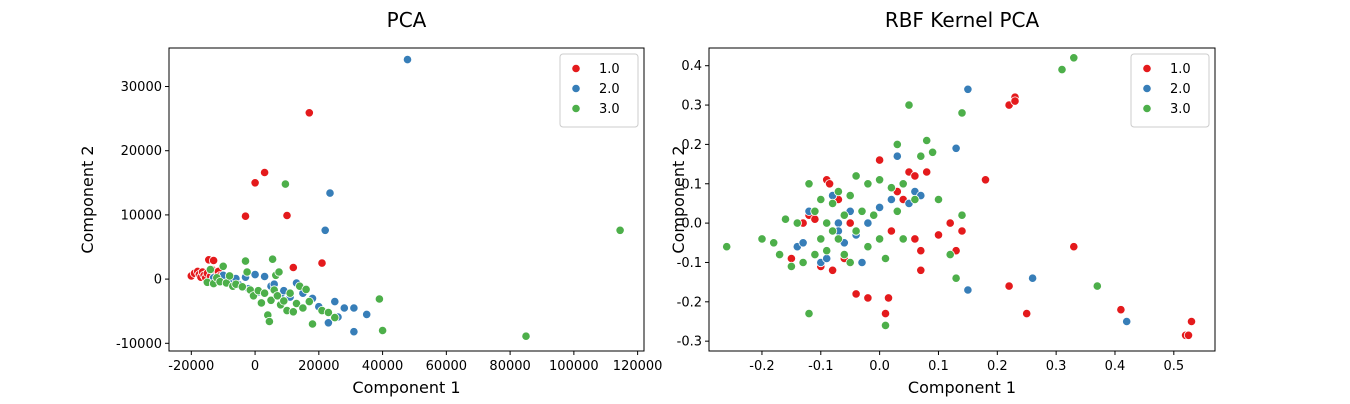 This screenshot has width=1350, height=404. What do you see at coordinates (1180, 109) in the screenshot?
I see `legend-label: 3.0` at bounding box center [1180, 109].